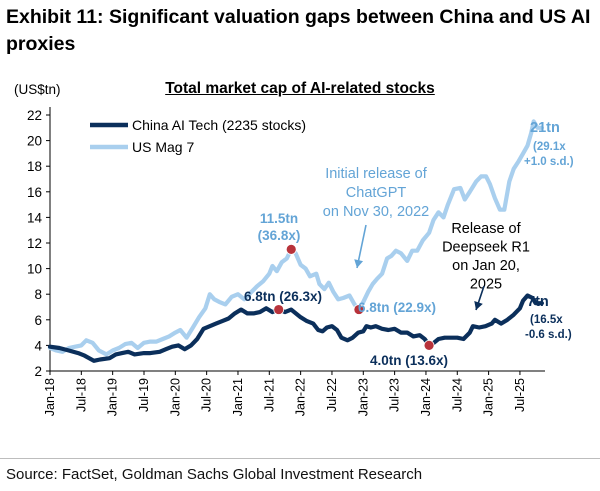  I want to click on y-tick-label: 8, so click(38, 294).